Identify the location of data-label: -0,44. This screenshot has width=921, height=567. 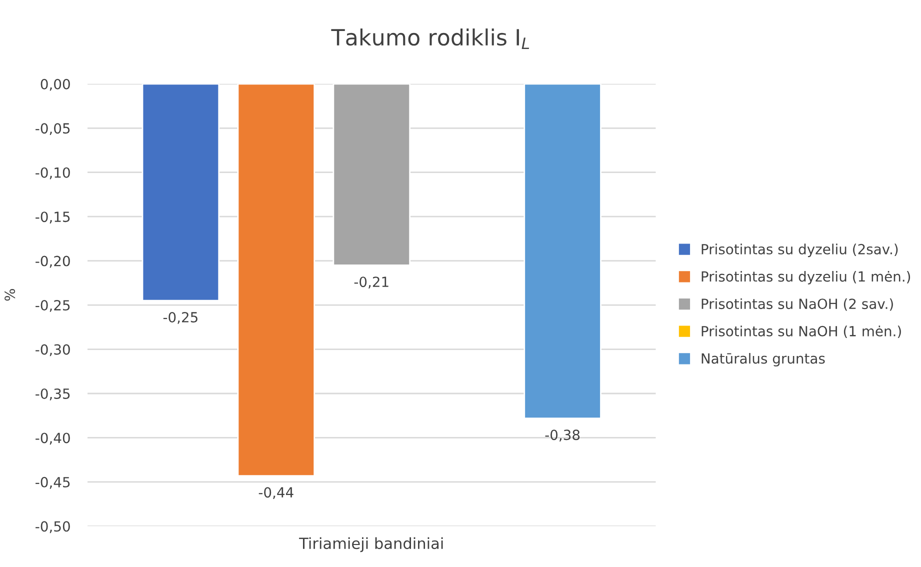
(276, 493).